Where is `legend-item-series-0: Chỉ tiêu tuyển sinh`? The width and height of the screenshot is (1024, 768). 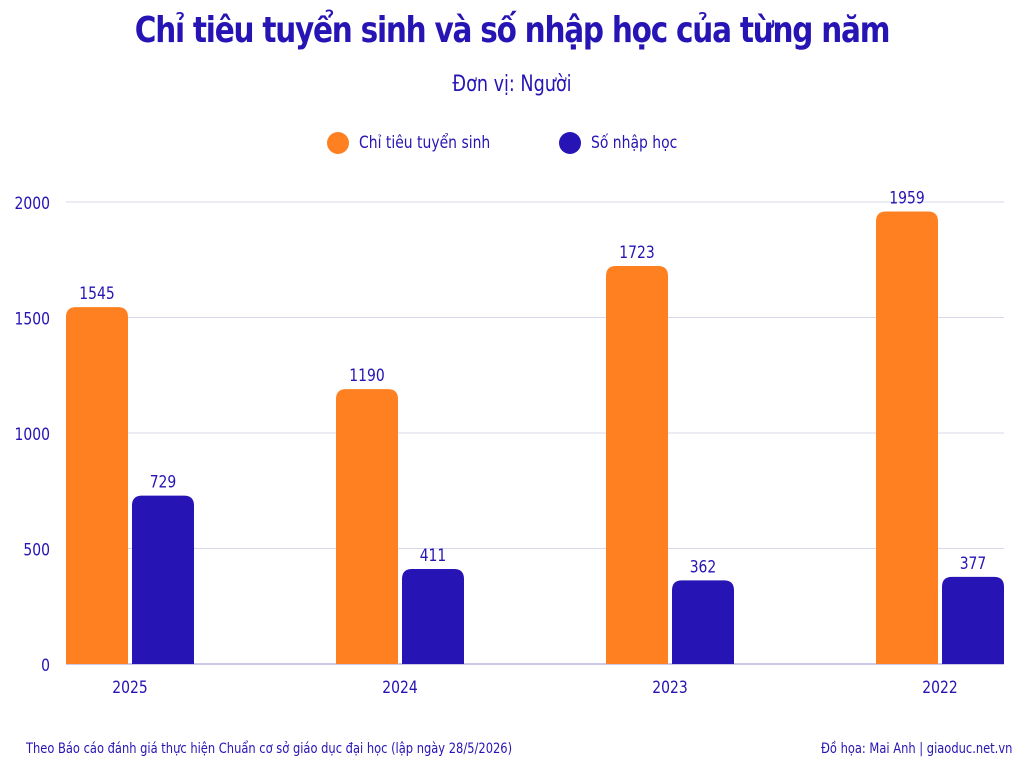
legend-item-series-0: Chỉ tiêu tuyển sinh is located at coordinates (423, 143).